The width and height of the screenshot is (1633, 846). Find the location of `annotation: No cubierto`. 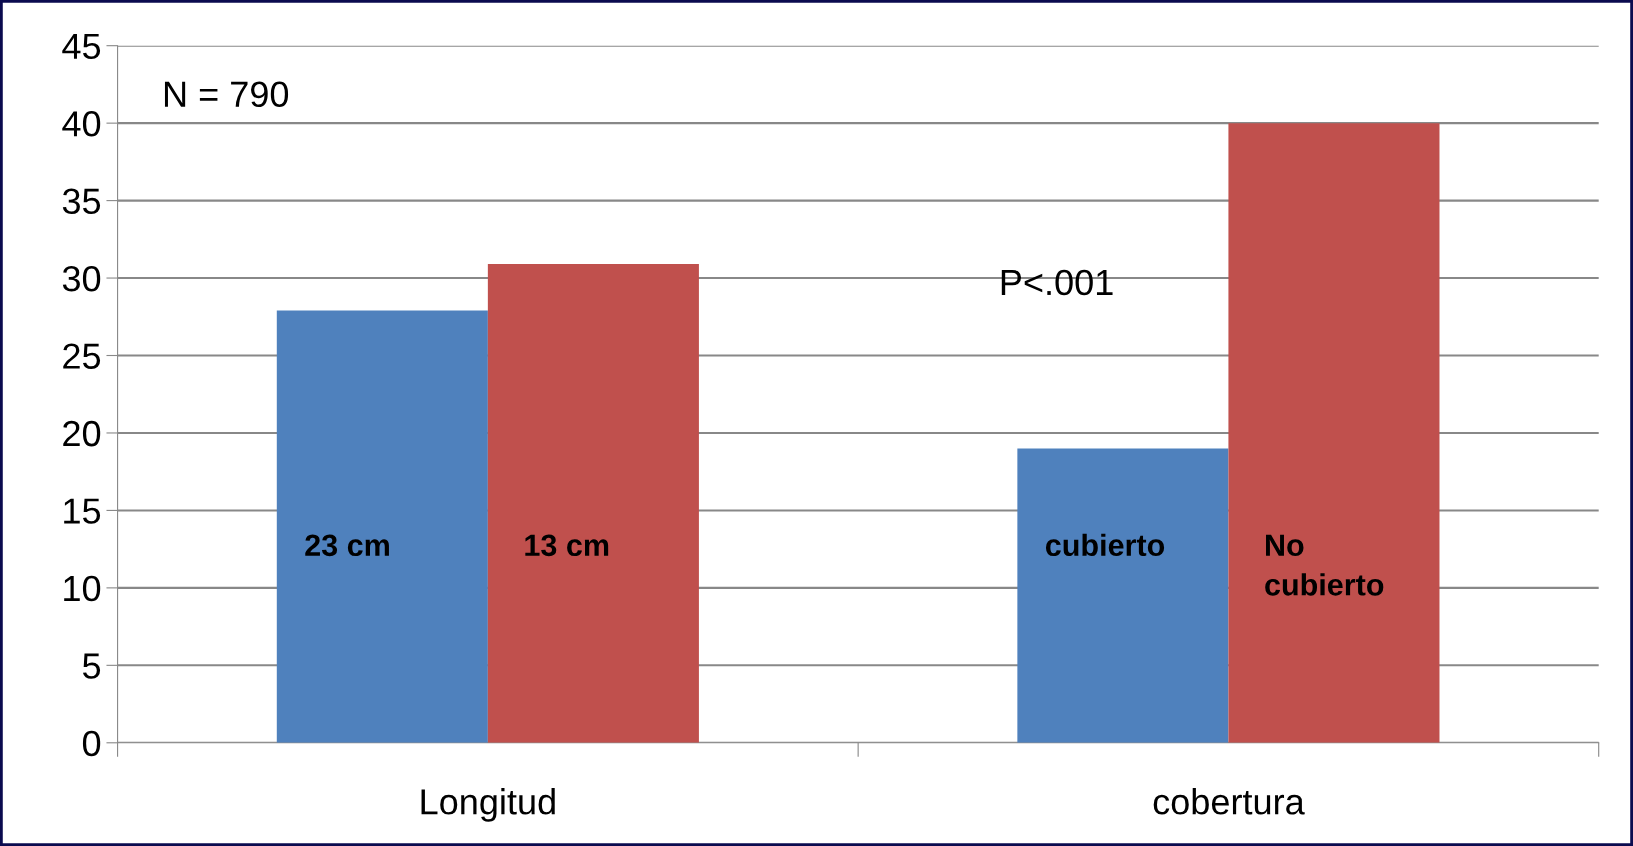

annotation: No cubierto is located at coordinates (1324, 565).